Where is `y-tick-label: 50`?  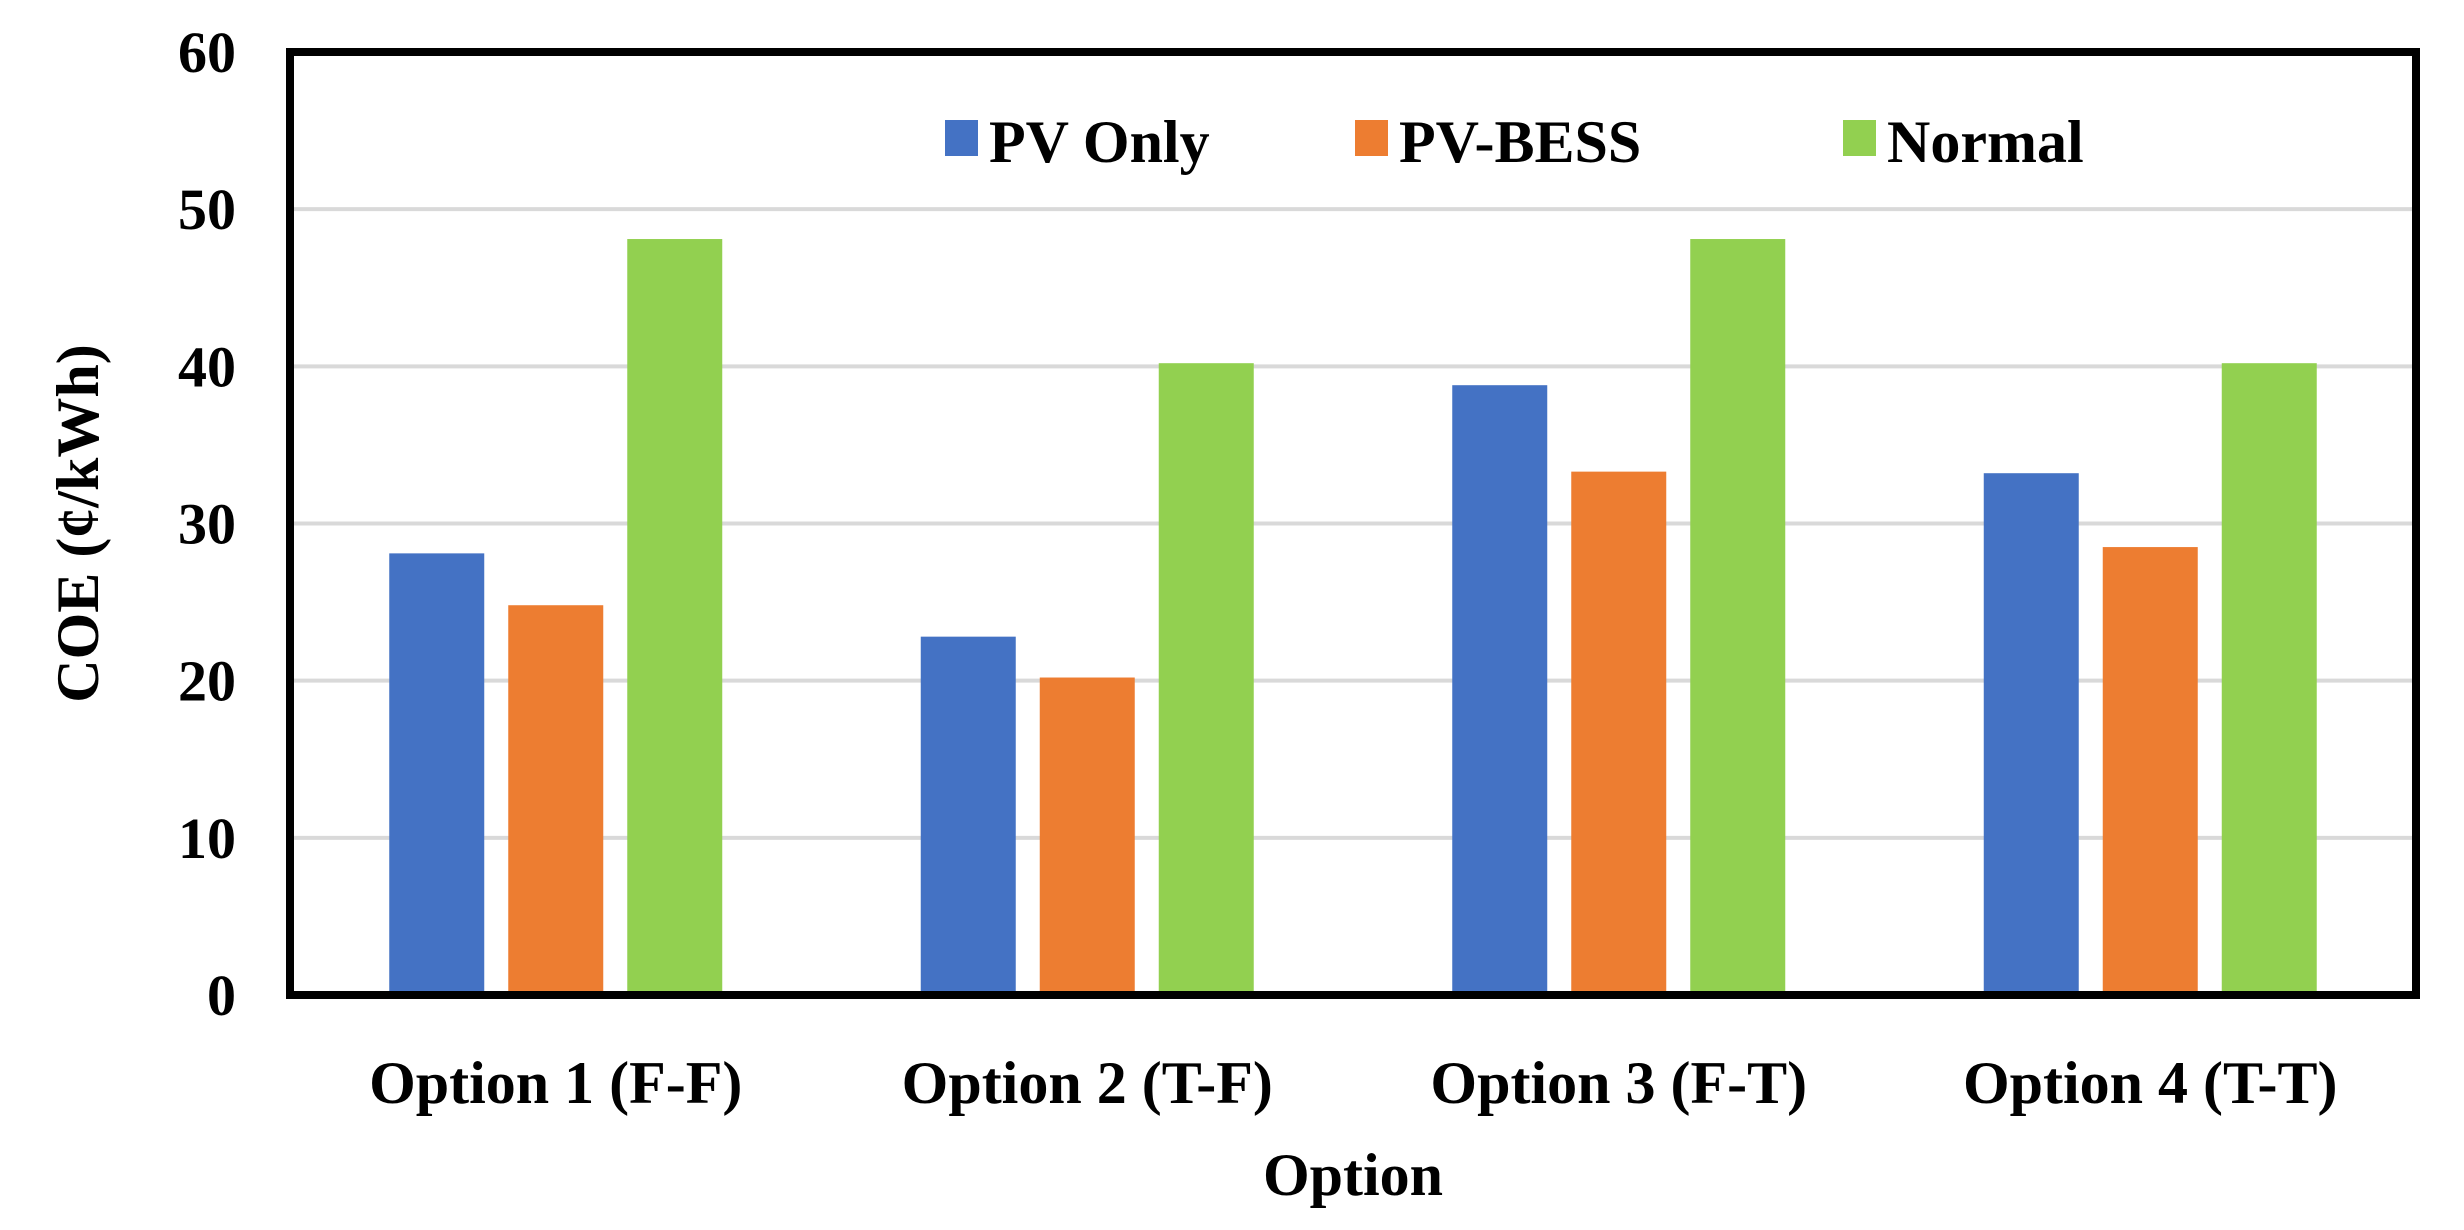 y-tick-label: 50 is located at coordinates (207, 209).